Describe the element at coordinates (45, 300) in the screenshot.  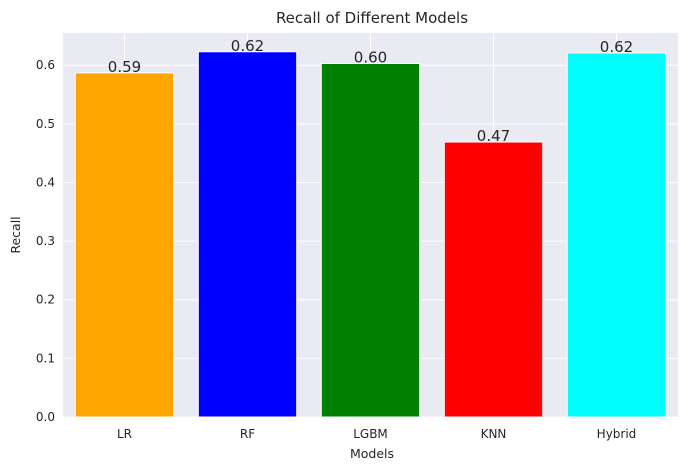
I see `y-tick-label: 0.2` at that location.